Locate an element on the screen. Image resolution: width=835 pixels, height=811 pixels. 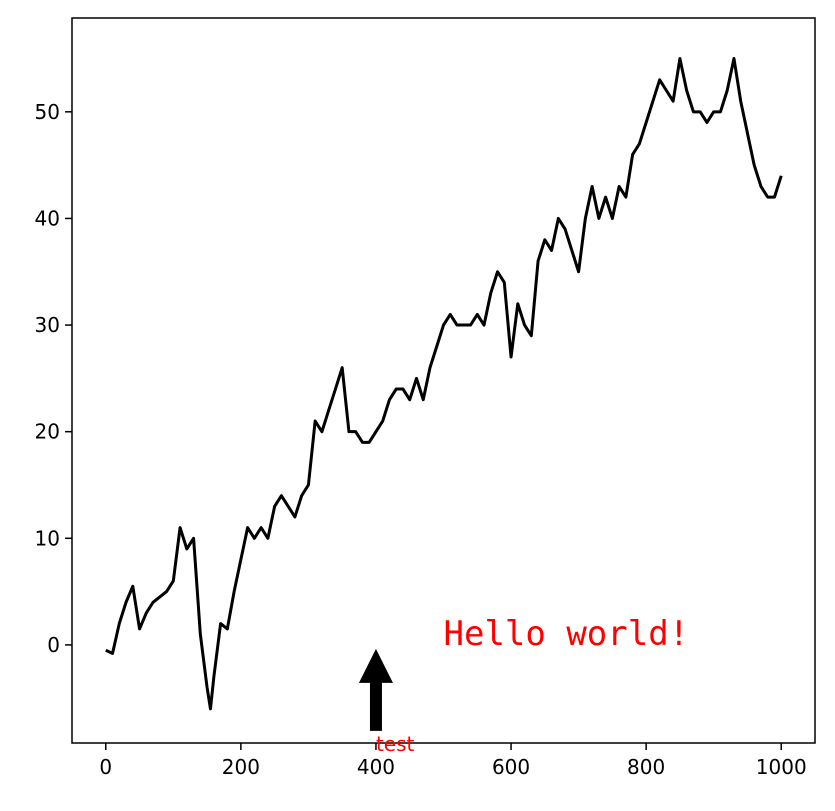
y-tick-label: 20 is located at coordinates (47, 432).